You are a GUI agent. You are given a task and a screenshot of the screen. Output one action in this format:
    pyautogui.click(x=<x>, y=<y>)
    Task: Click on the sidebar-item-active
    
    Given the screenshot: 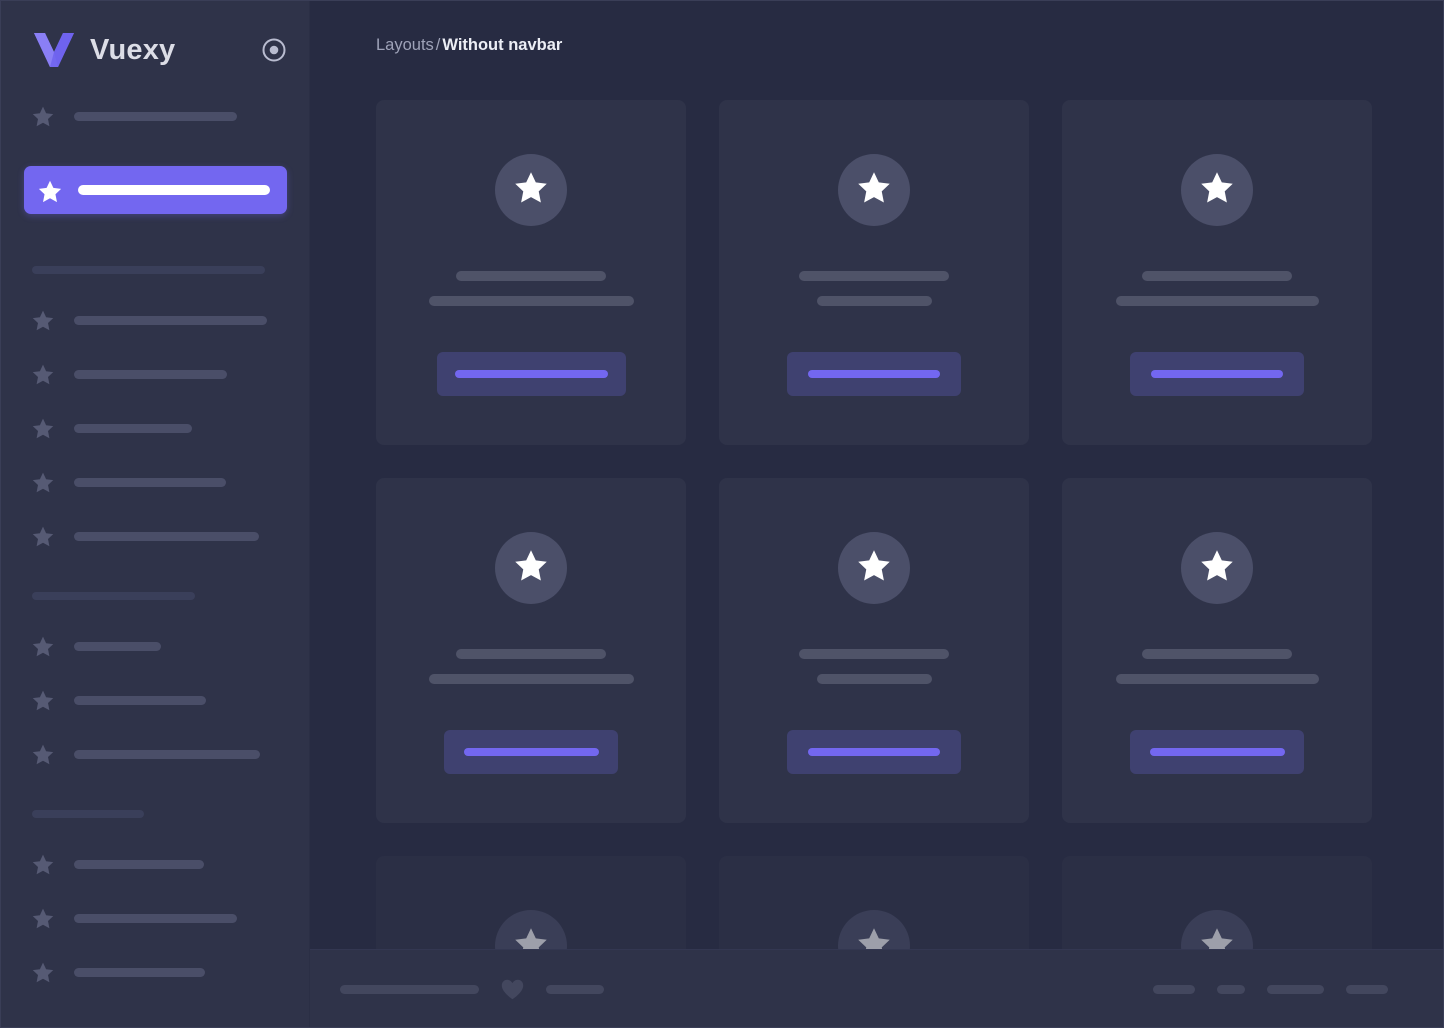 What is the action you would take?
    pyautogui.click(x=155, y=190)
    